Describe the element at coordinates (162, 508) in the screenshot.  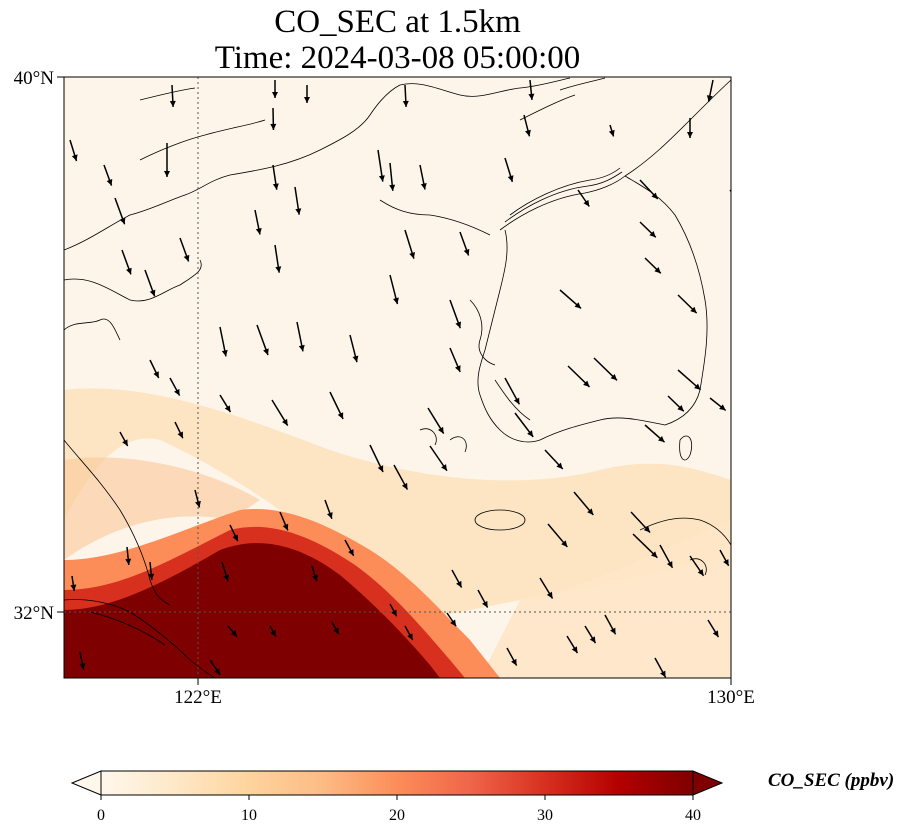
I see `moderate-patch` at that location.